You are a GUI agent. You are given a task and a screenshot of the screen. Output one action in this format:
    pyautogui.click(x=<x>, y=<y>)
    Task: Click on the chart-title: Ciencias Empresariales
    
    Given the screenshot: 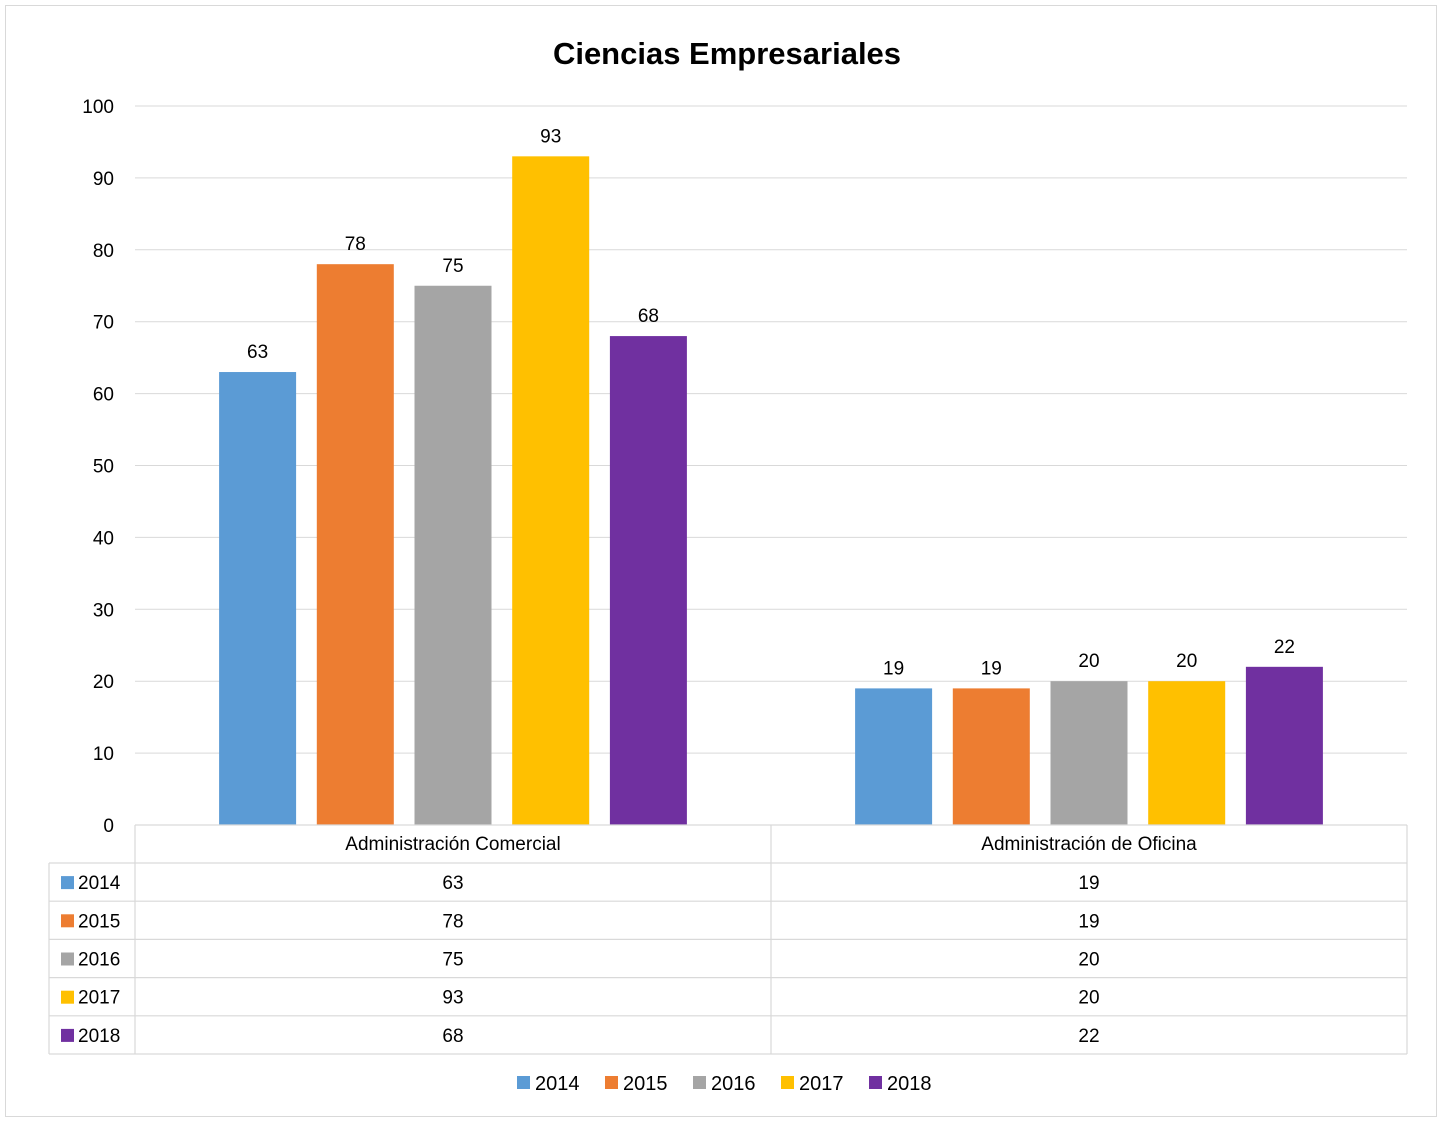 What is the action you would take?
    pyautogui.click(x=727, y=53)
    